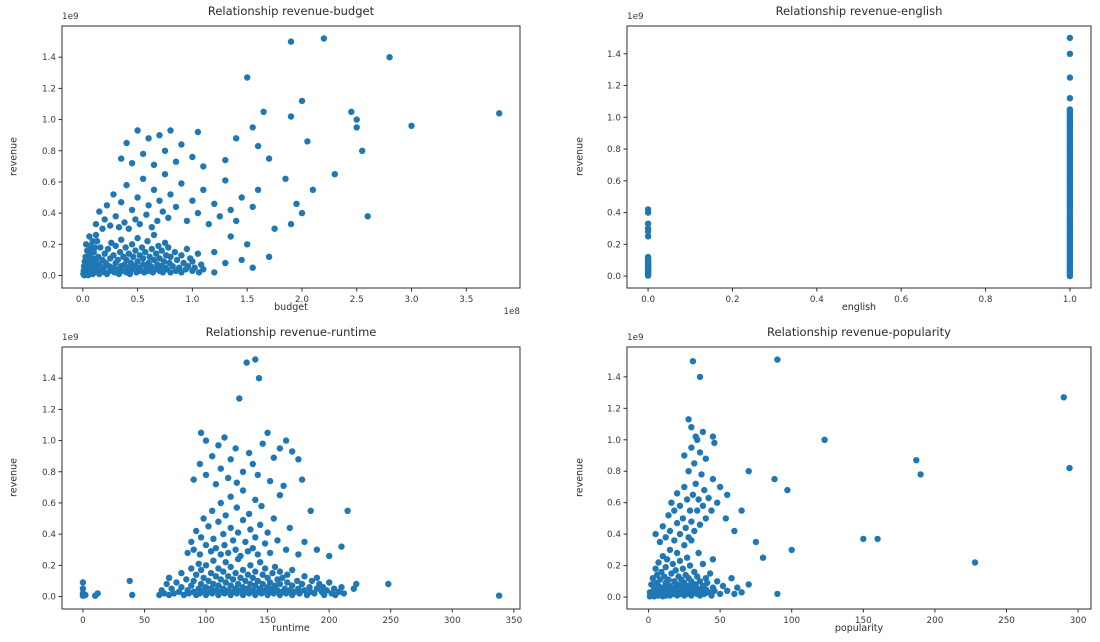 The height and width of the screenshot is (642, 1100). What do you see at coordinates (935, 621) in the screenshot?
I see `x-tick-label: 200` at bounding box center [935, 621].